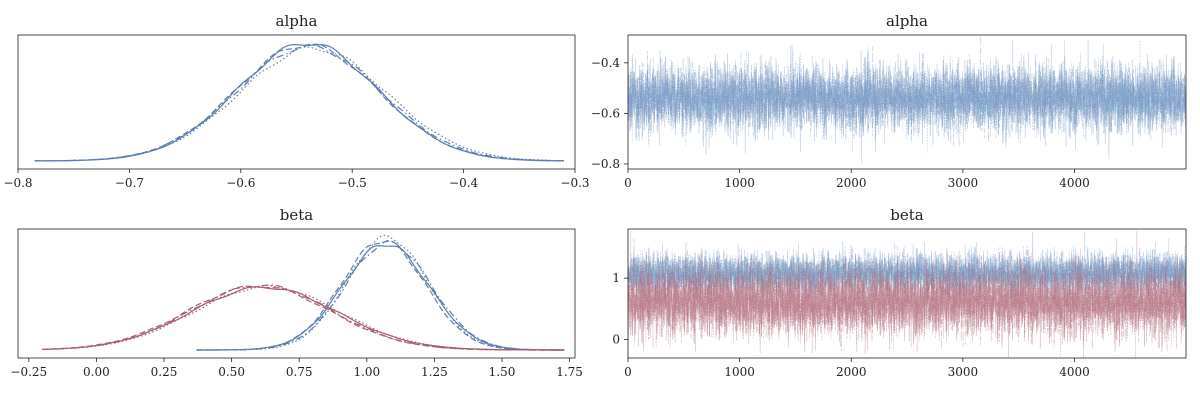 The height and width of the screenshot is (400, 1200). I want to click on x-tick-label: −0.5, so click(352, 183).